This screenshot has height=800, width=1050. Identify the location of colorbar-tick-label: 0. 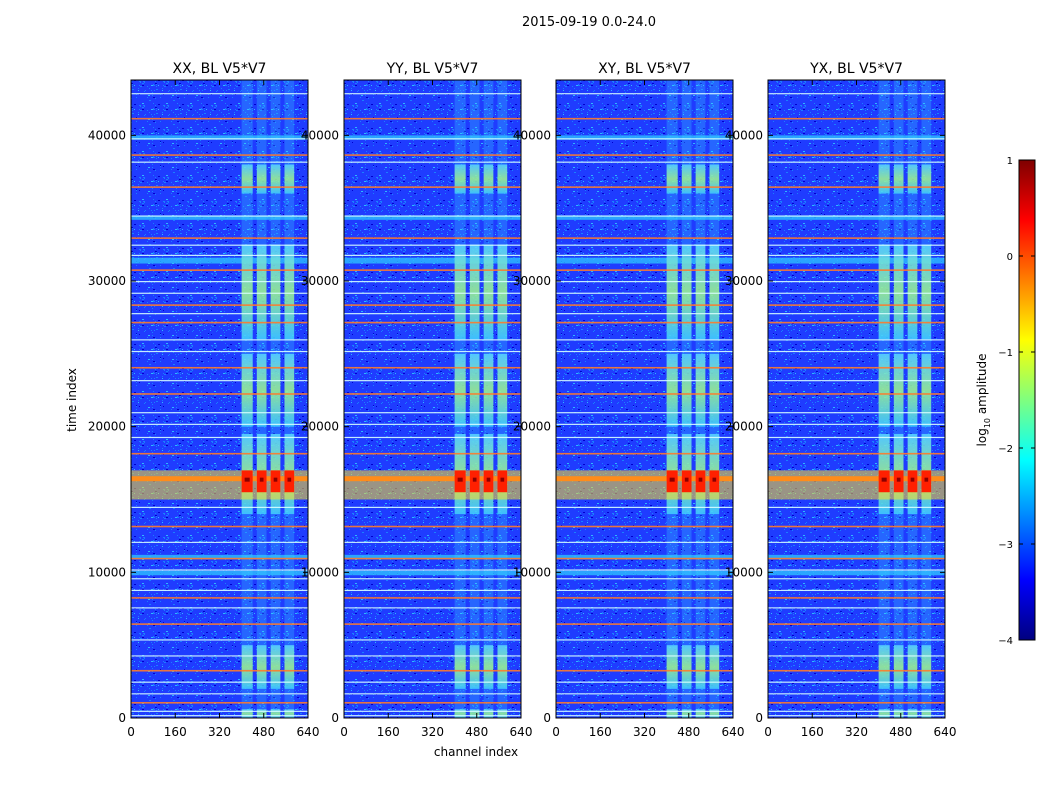
(1010, 257).